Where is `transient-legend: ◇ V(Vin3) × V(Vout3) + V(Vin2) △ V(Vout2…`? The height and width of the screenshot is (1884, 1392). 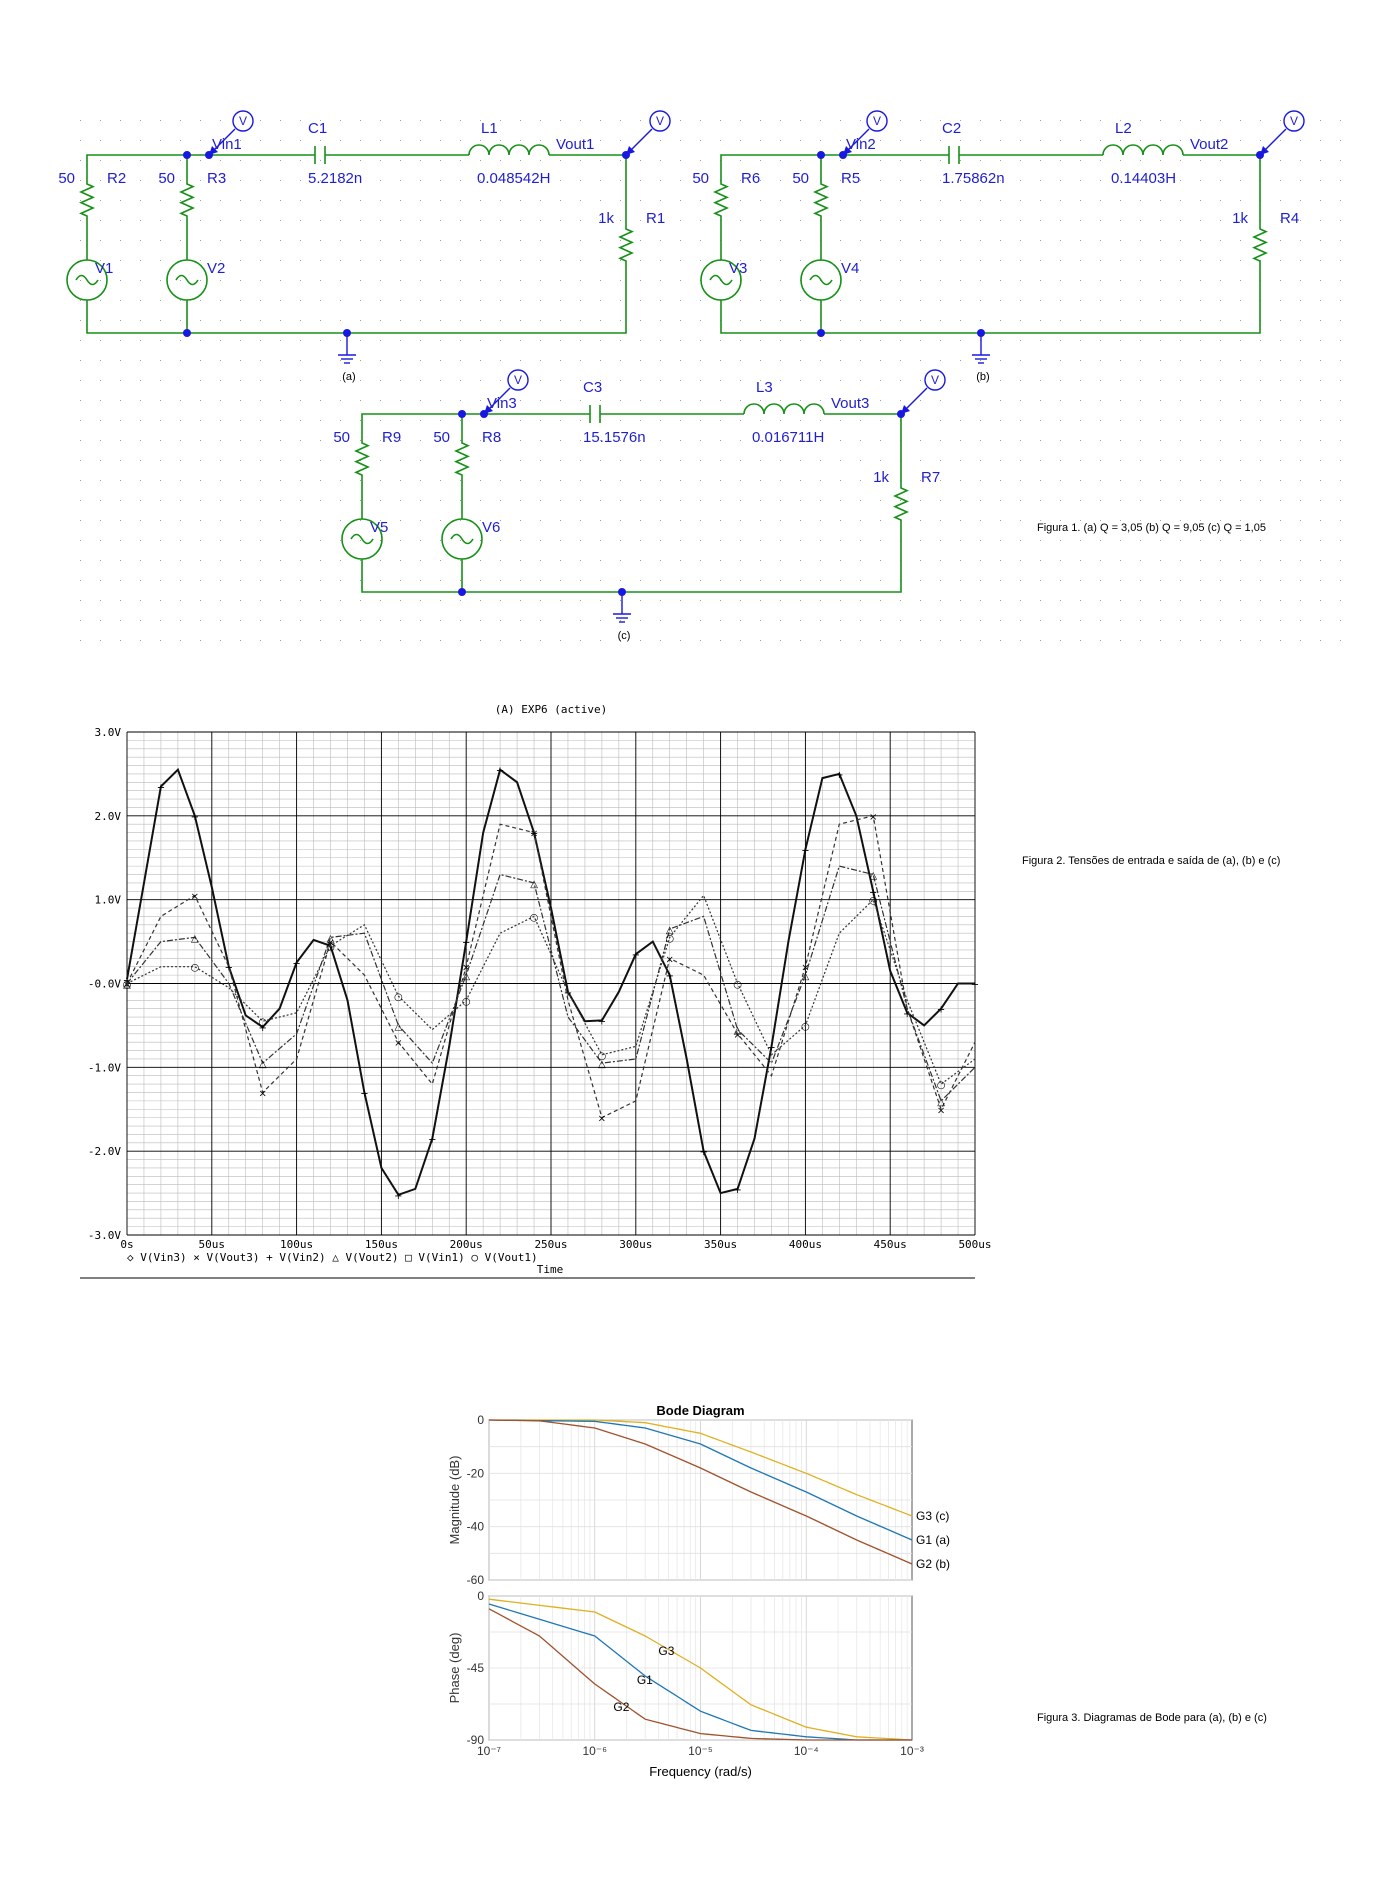
transient-legend: ◇ V(Vin3) × V(Vout3) + V(Vin2) △ V(Vout2… is located at coordinates (332, 1257).